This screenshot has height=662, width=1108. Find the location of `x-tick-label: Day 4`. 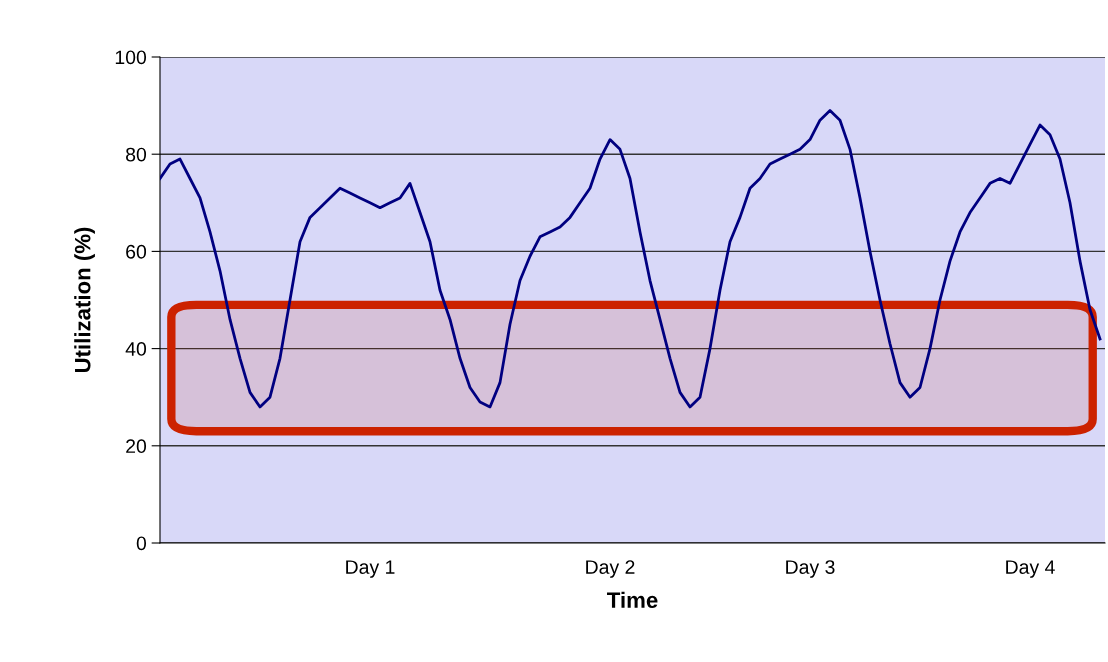

x-tick-label: Day 4 is located at coordinates (1030, 569).